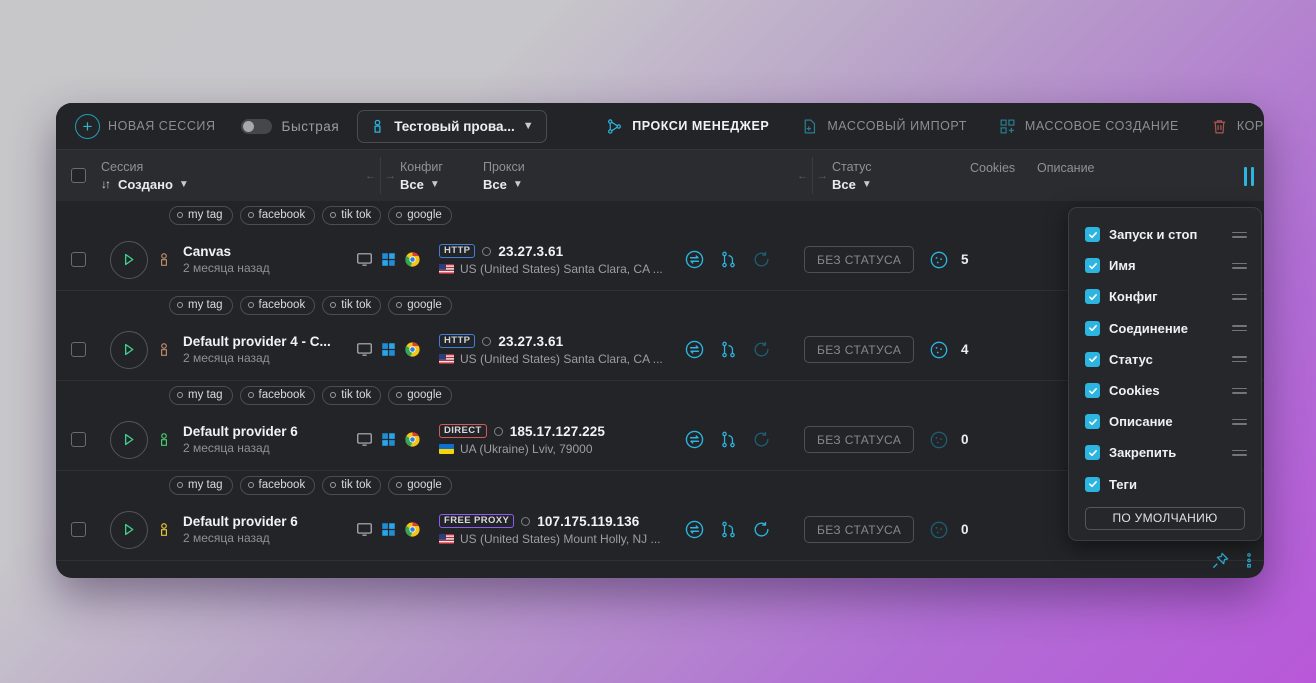 The height and width of the screenshot is (683, 1316). I want to click on mass-create-button: МАССОВОЕ СОЗДАНИЕ, so click(1089, 126).